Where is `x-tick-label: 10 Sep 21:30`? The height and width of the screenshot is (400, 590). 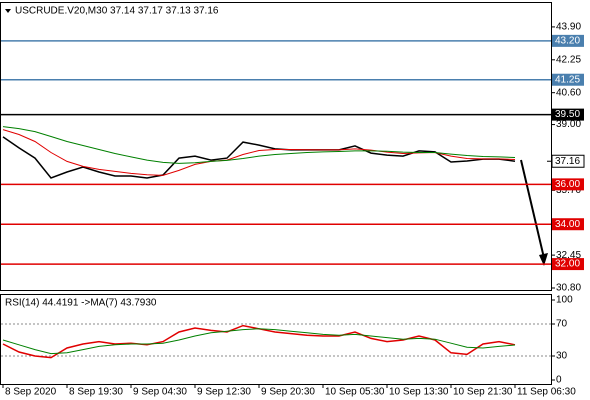 x-tick-label: 10 Sep 21:30 is located at coordinates (483, 392).